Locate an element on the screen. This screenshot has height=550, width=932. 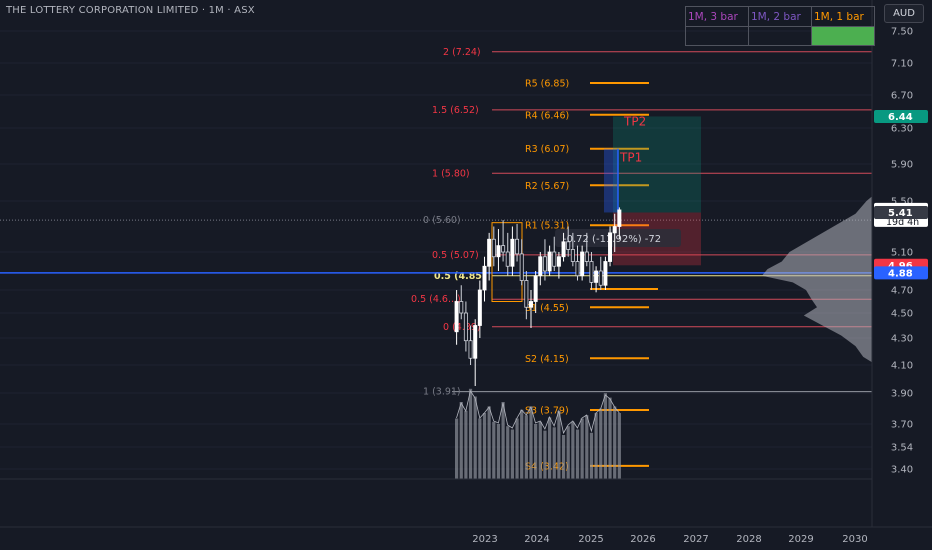
volume-profile is located at coordinates (817, 279).